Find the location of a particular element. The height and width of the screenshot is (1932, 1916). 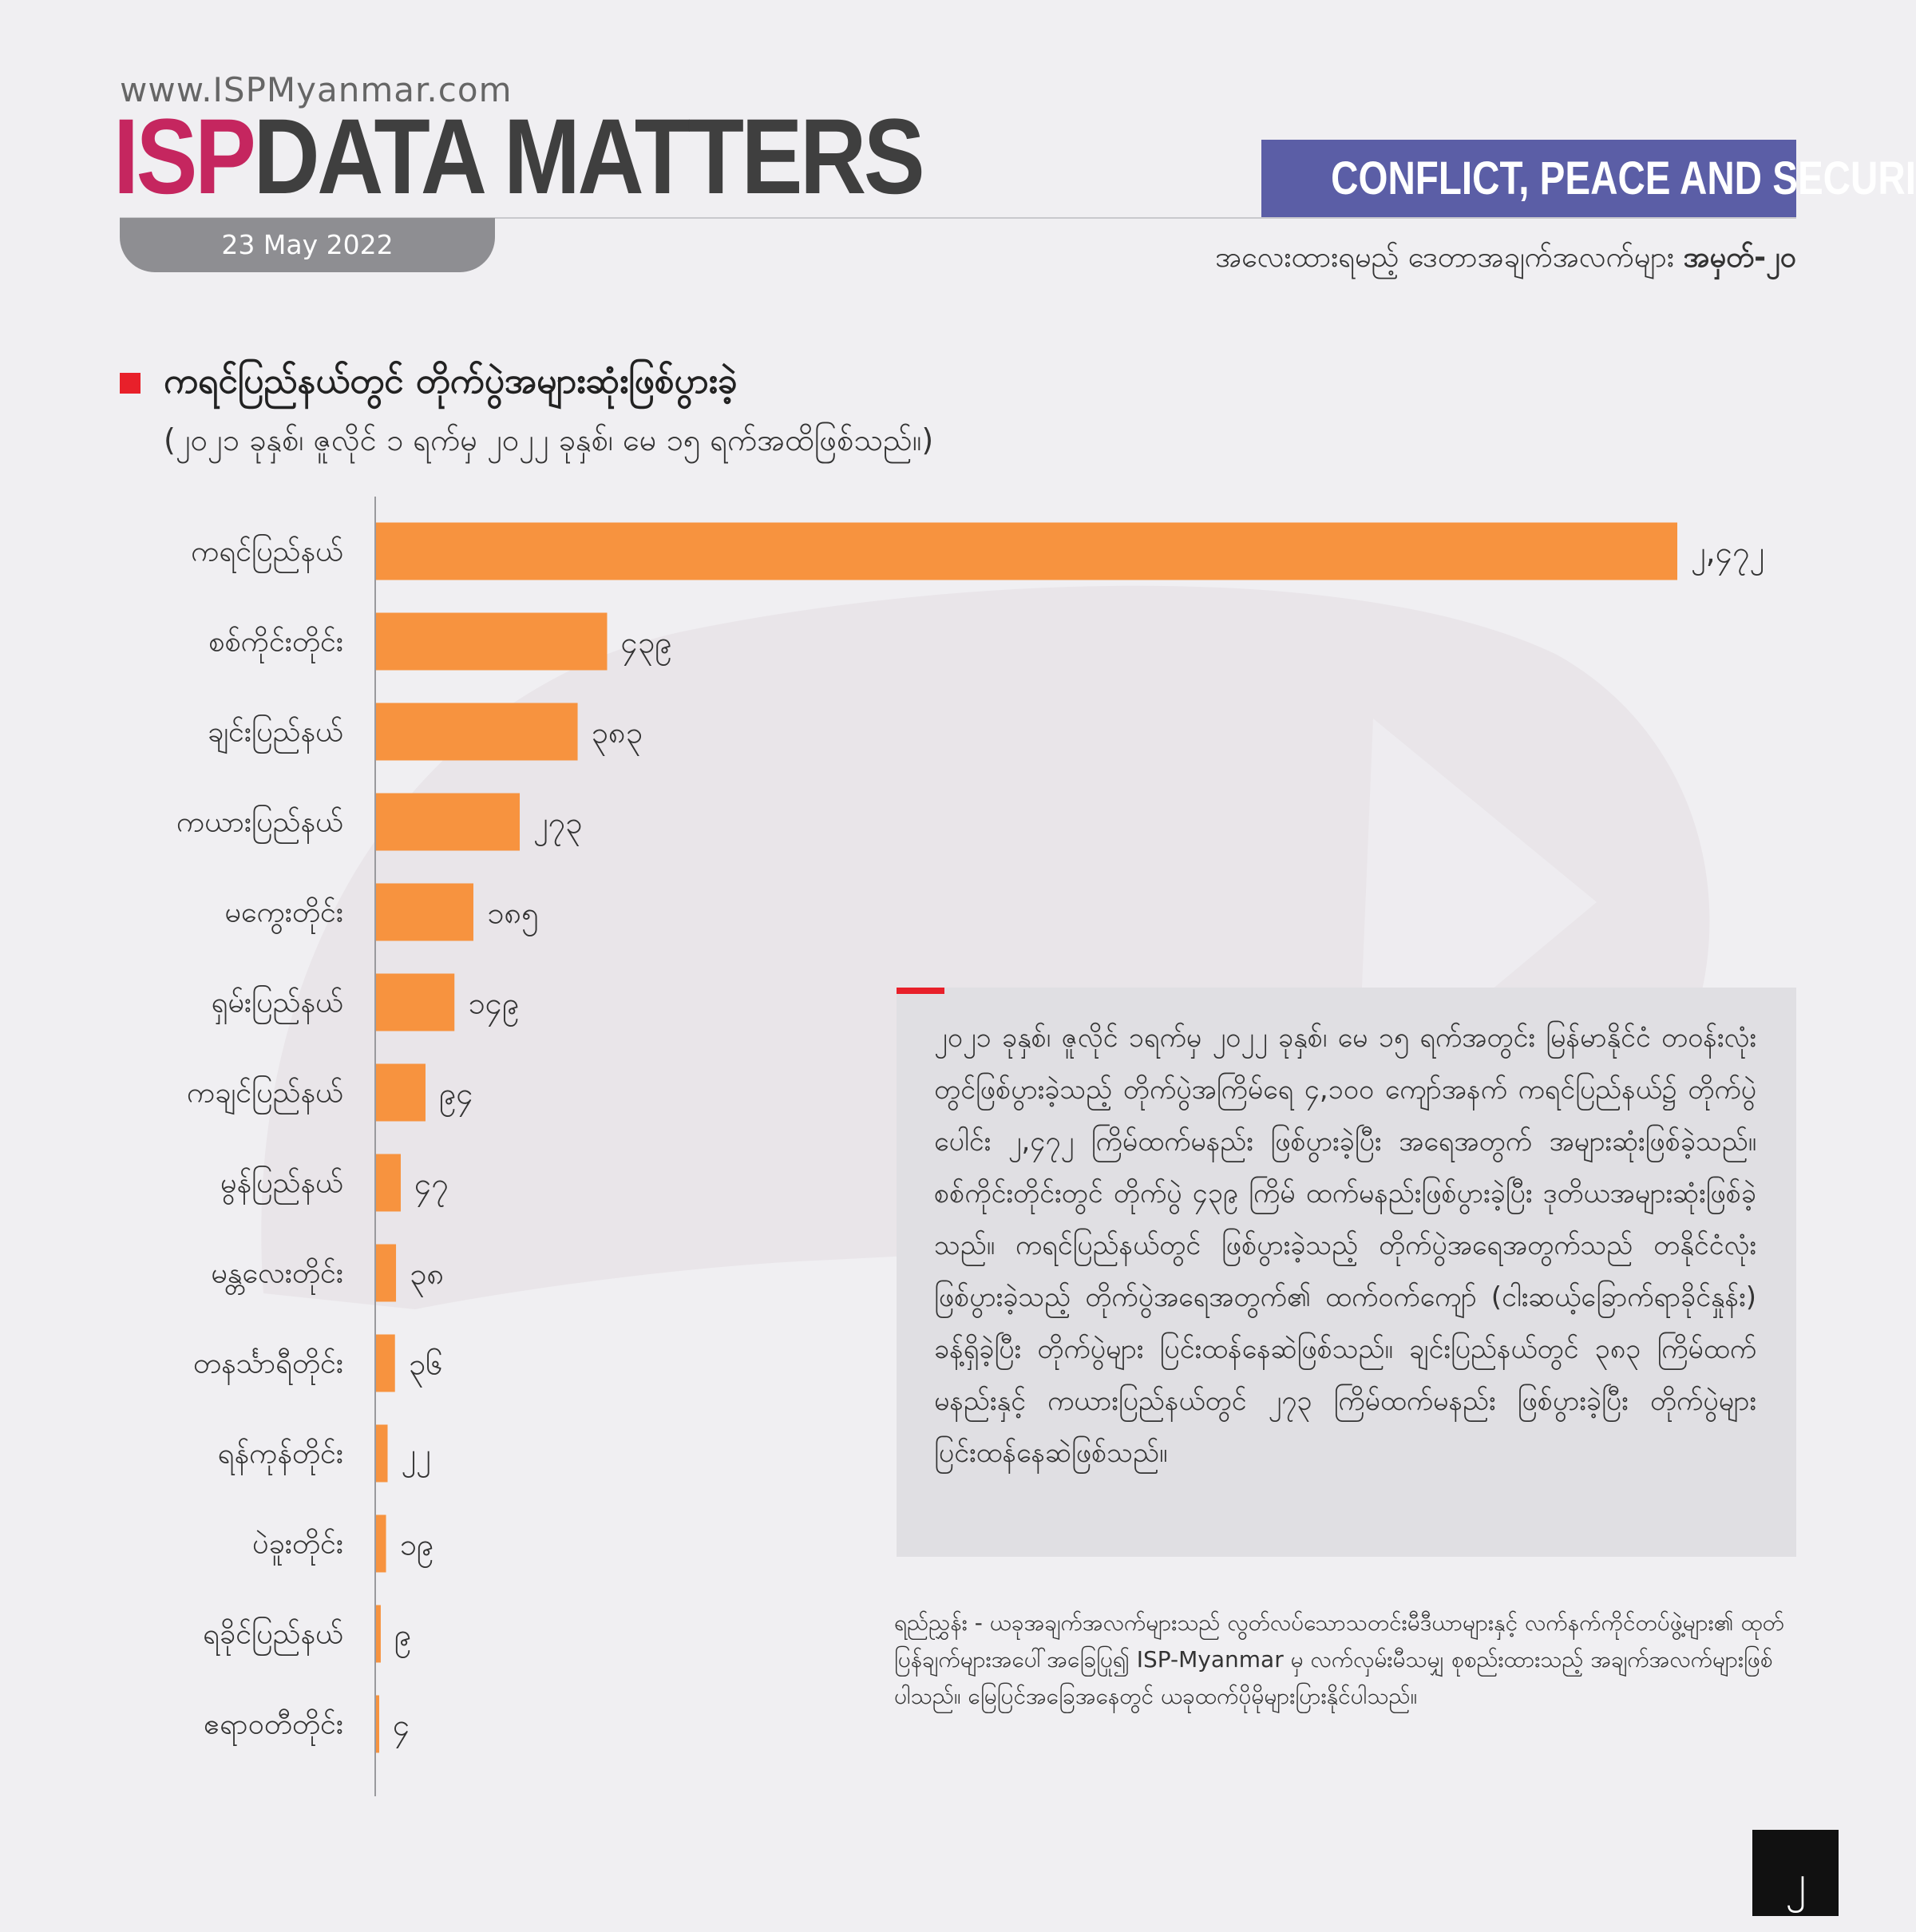

category-label: ရှမ်းပြည်နယ် is located at coordinates (277, 1005).